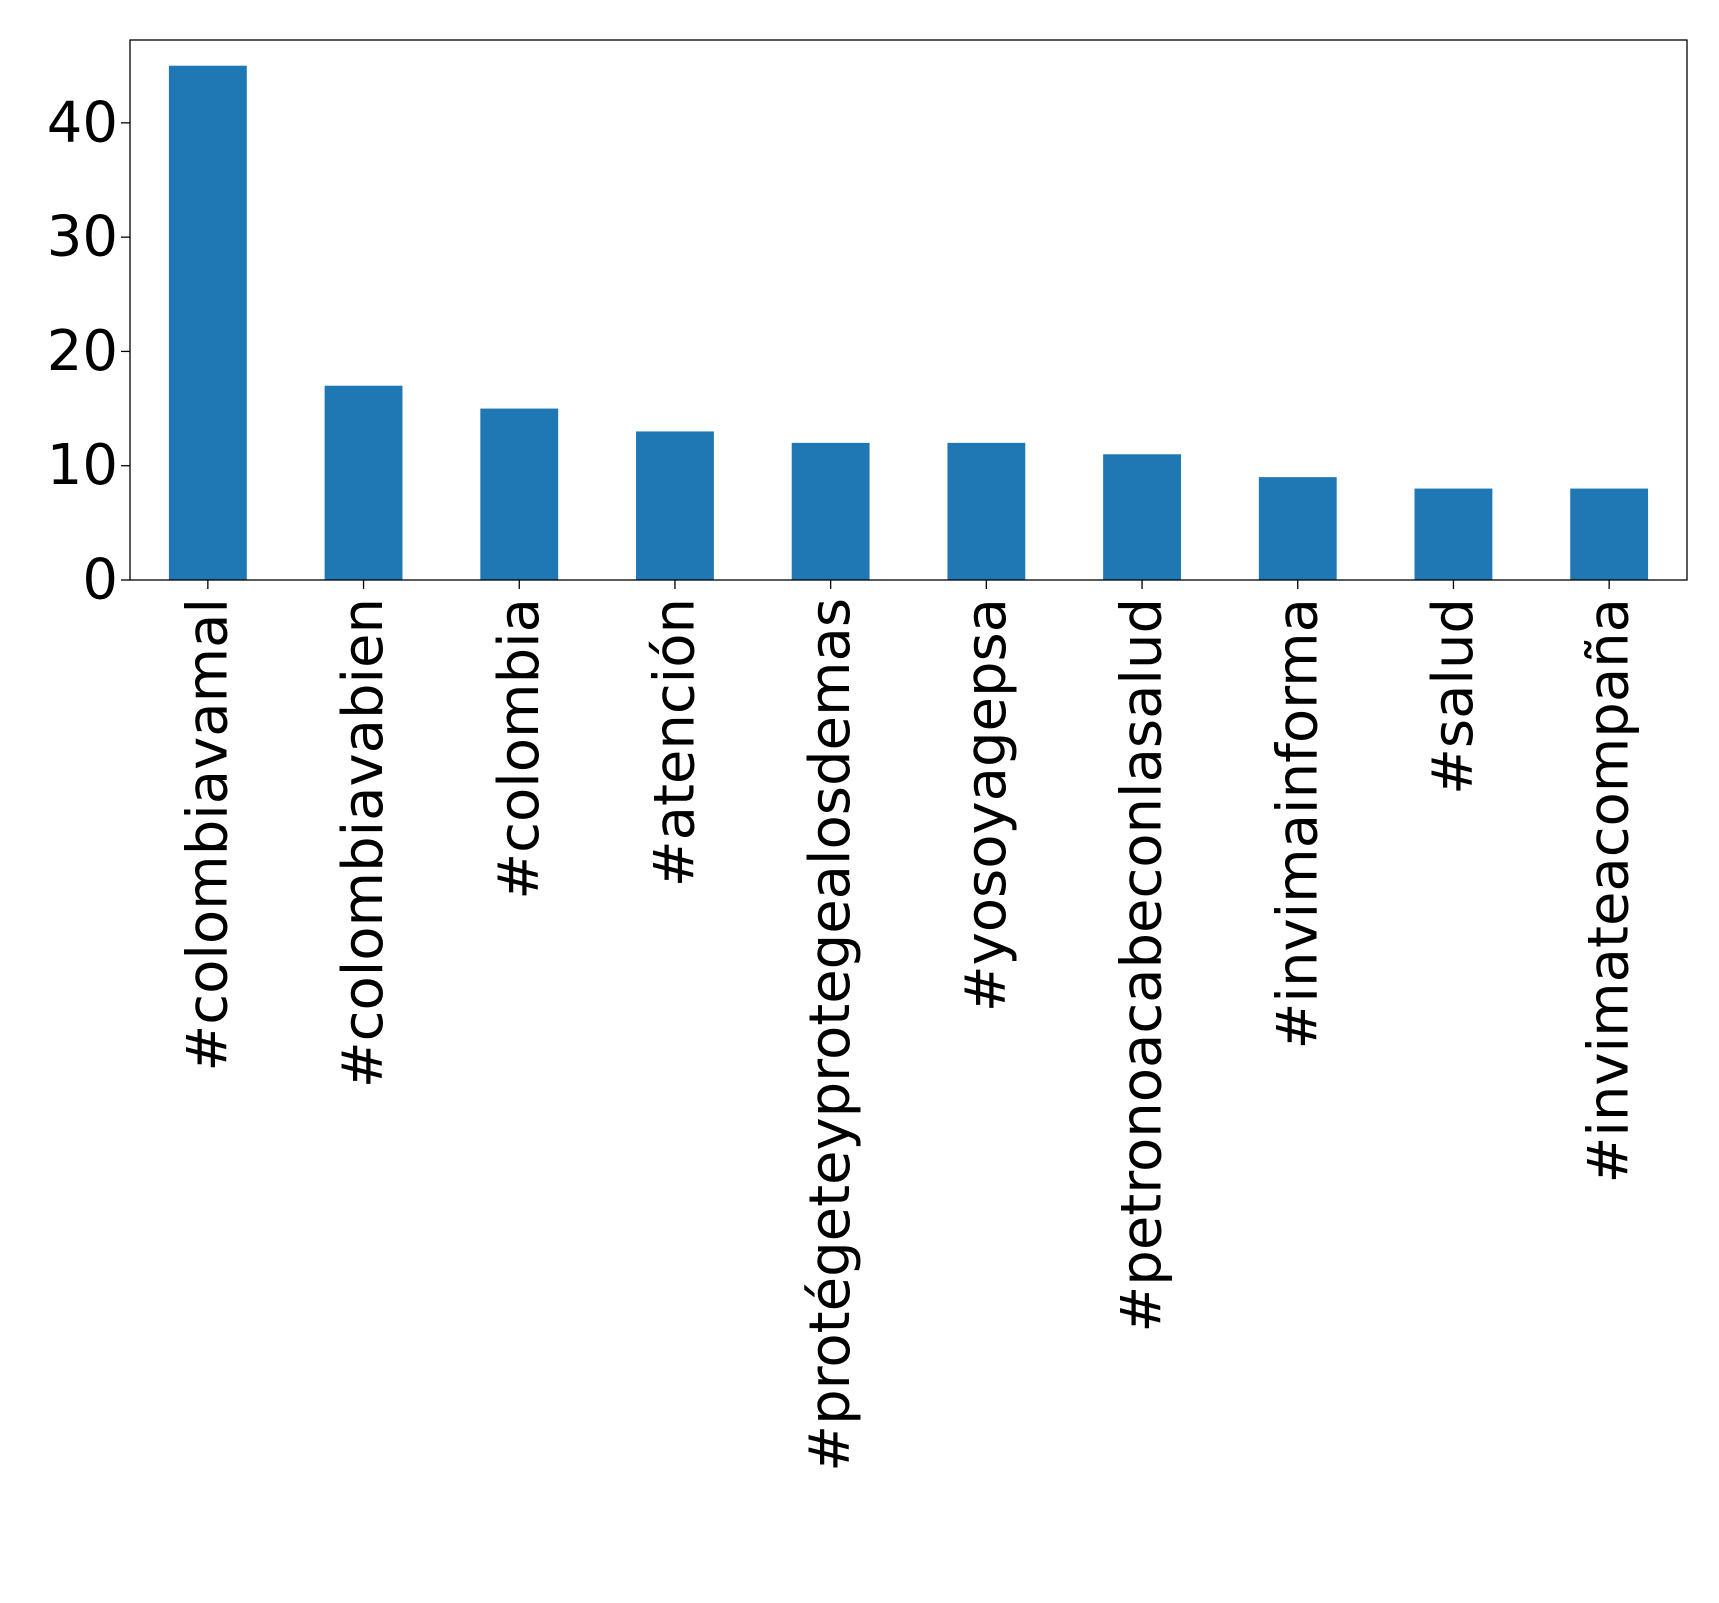 This screenshot has height=1603, width=1719. What do you see at coordinates (82, 351) in the screenshot?
I see `y-tick-label: 20` at bounding box center [82, 351].